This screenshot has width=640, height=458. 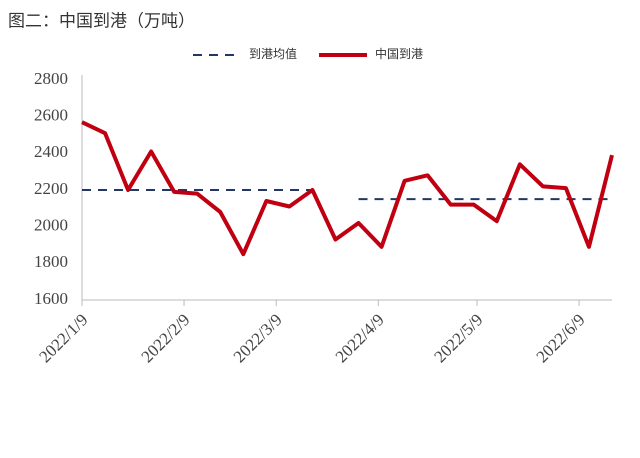 I want to click on x-tick-label: 2022/2/9, so click(x=165, y=338).